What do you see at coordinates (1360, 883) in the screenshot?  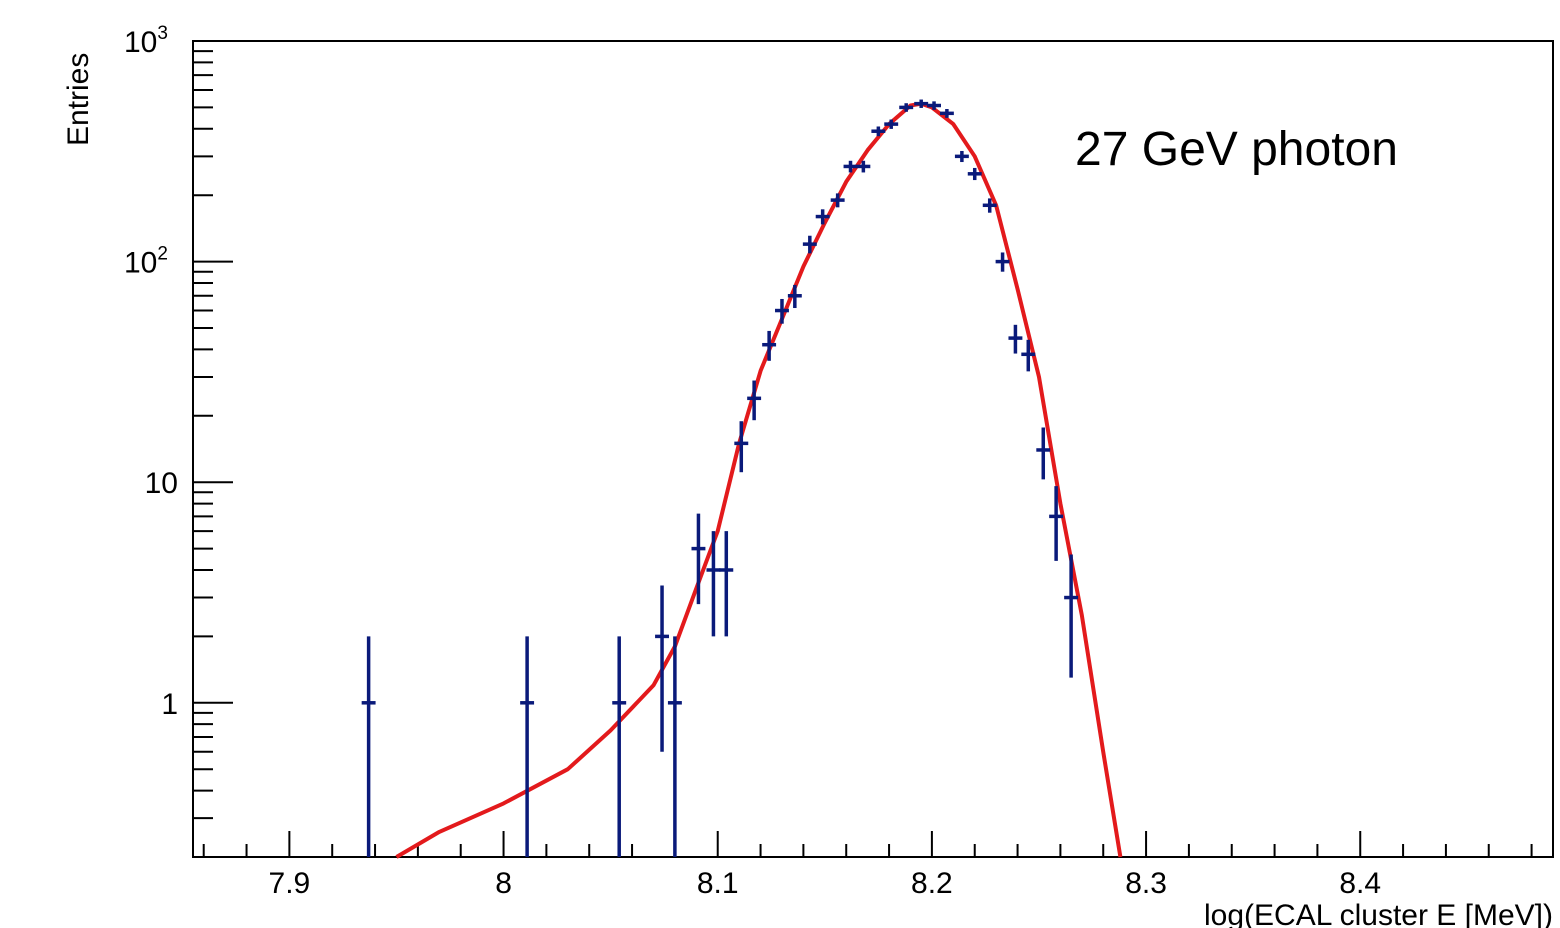 I see `x-tick-label: 8.4` at bounding box center [1360, 883].